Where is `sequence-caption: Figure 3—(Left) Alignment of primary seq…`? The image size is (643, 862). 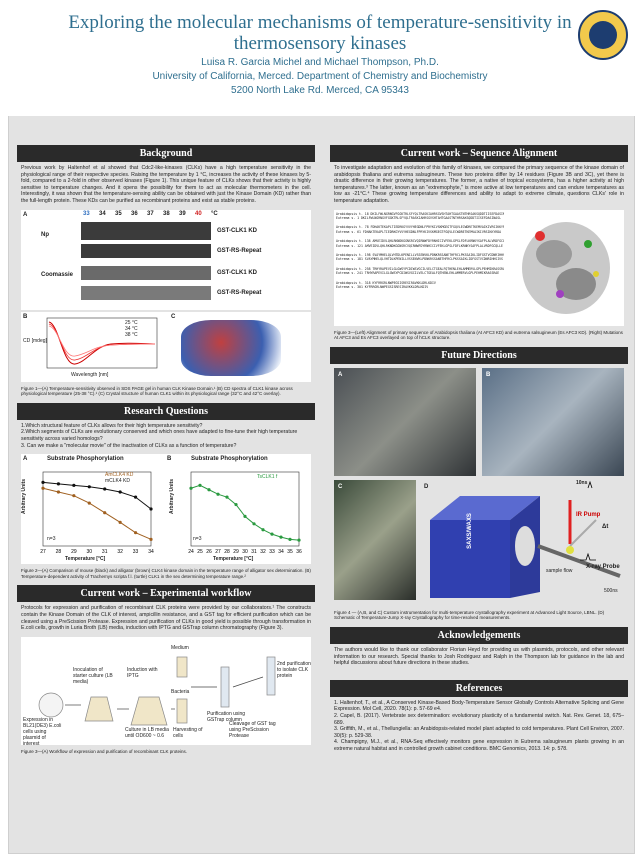
sequence-caption: Figure 3—(Left) Alignment of primary seq… is located at coordinates (478, 335).